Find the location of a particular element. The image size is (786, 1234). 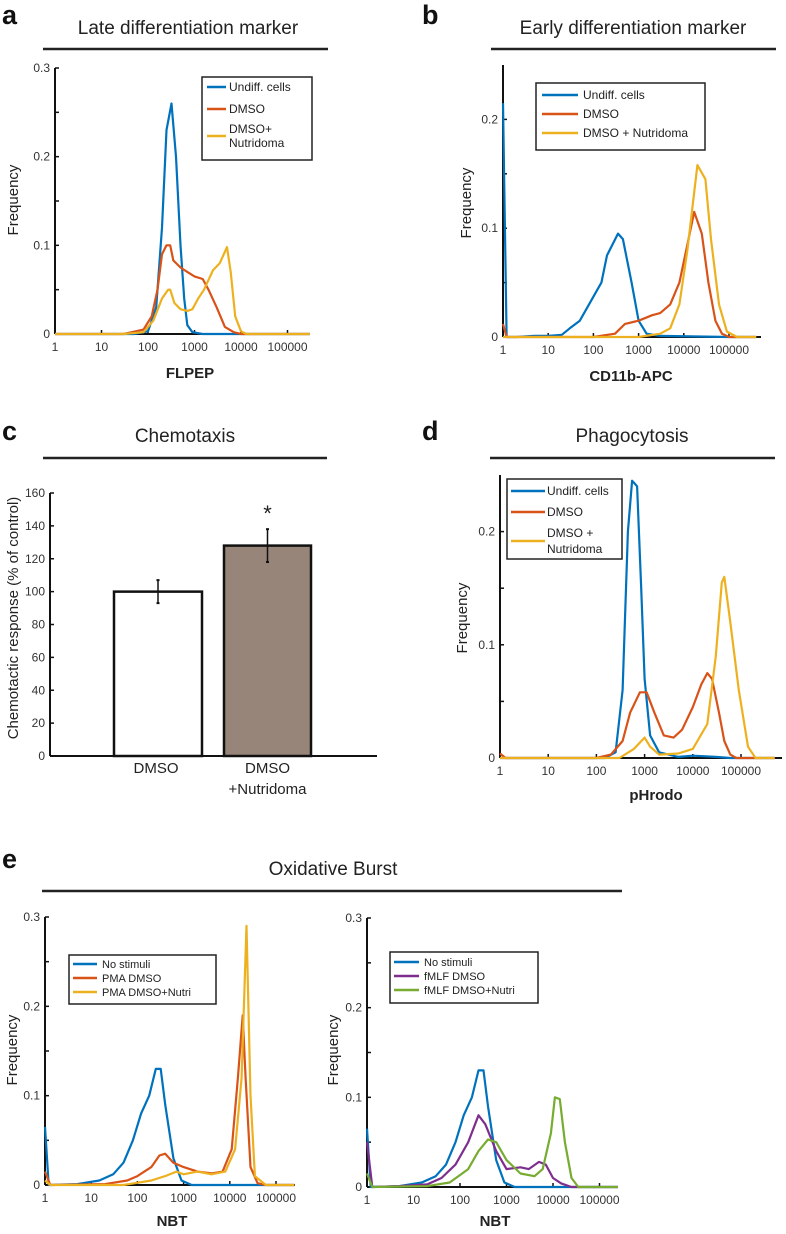

y-tick-label: 40 is located at coordinates (39, 690).